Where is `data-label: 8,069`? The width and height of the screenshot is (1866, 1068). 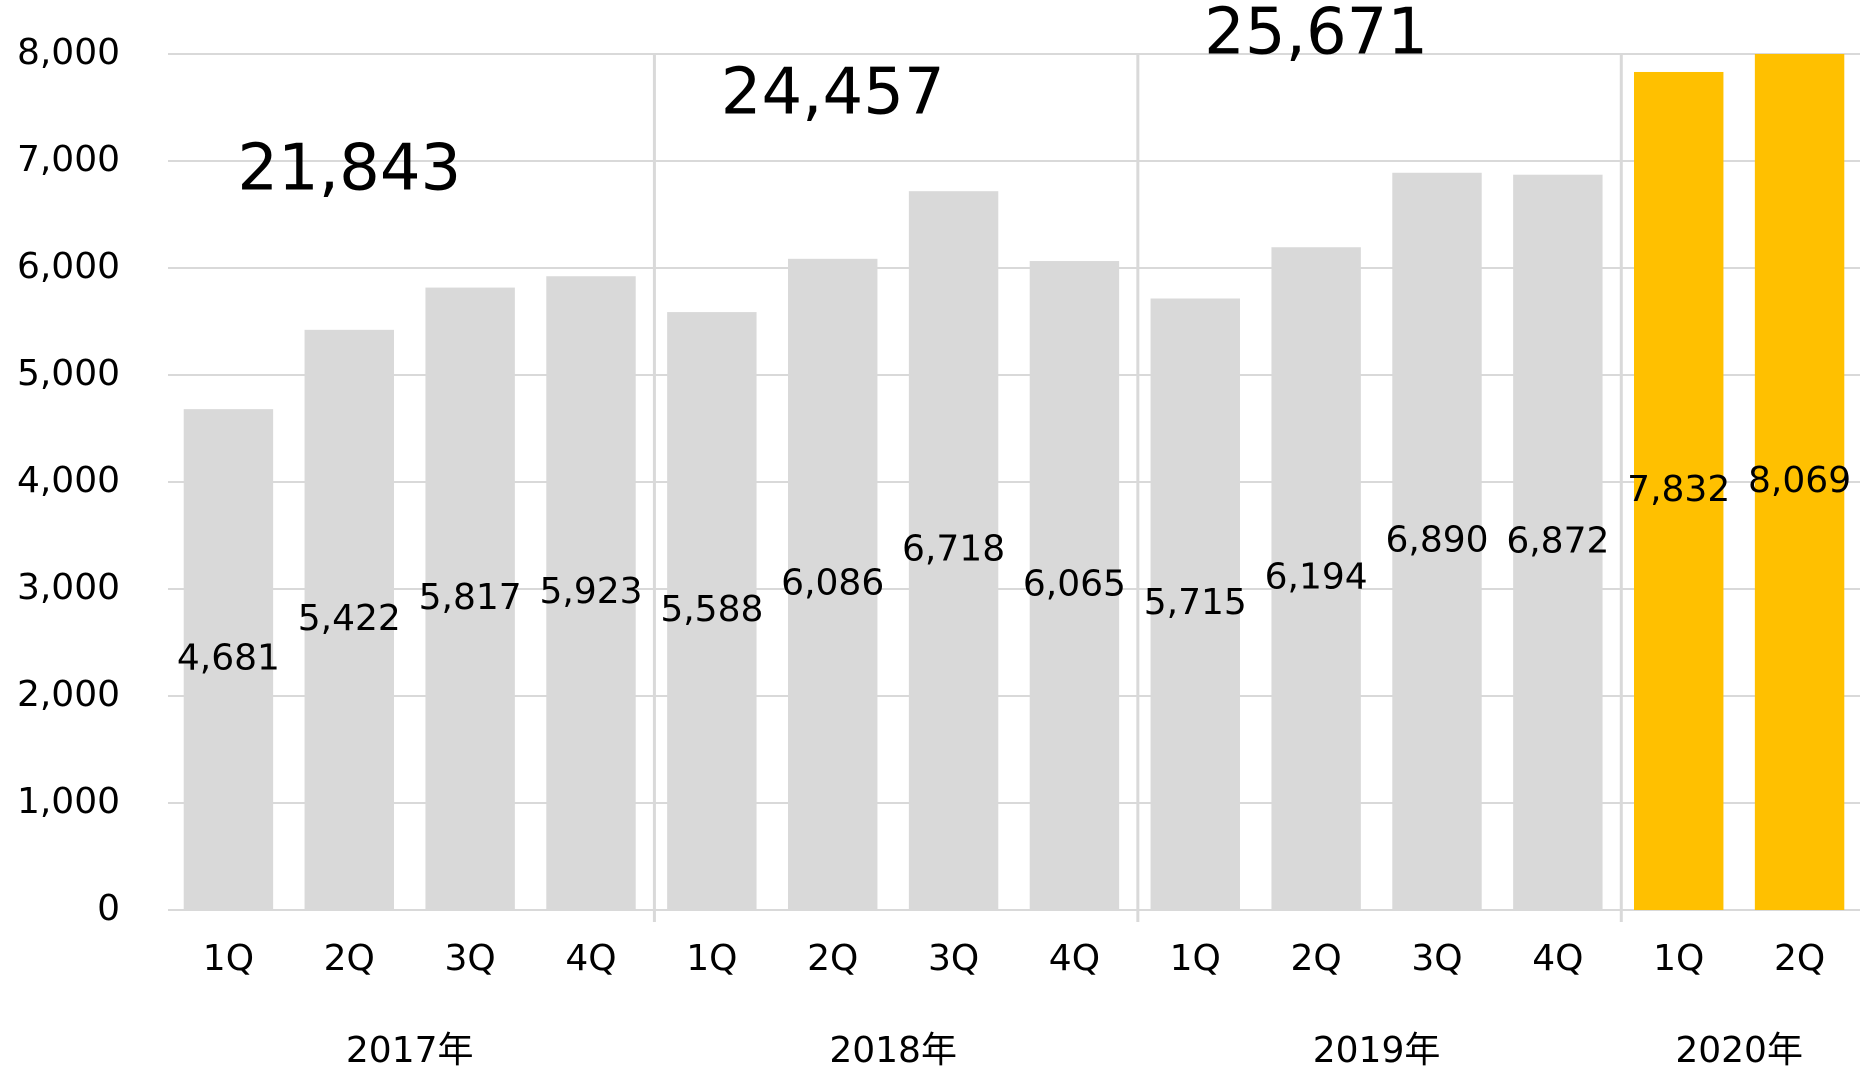
data-label: 8,069 is located at coordinates (1799, 480).